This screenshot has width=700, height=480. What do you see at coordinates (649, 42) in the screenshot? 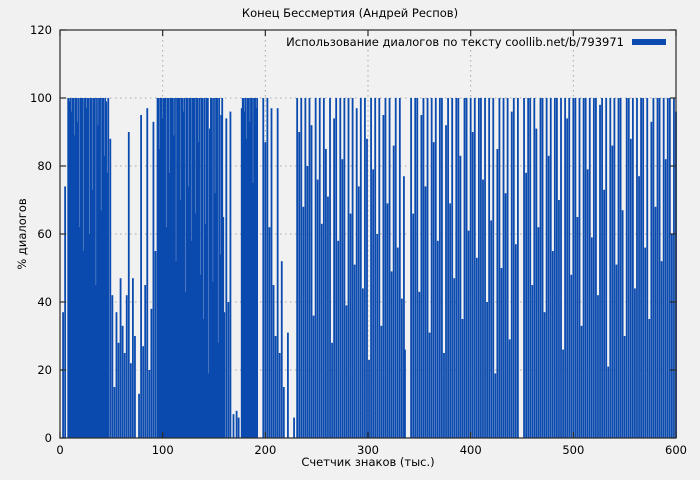
I see `legend-line-sample` at bounding box center [649, 42].